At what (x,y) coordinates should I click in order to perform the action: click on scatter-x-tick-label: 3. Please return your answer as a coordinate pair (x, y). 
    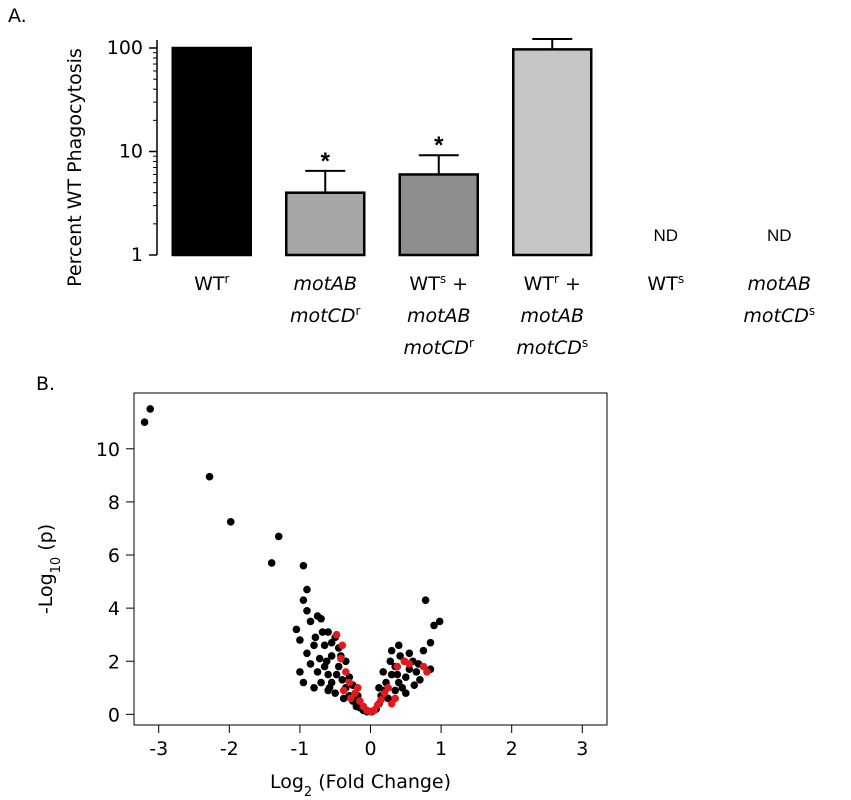
    Looking at the image, I should click on (582, 749).